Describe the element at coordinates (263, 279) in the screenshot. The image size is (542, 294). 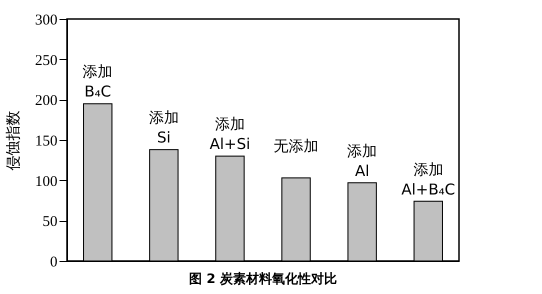
I see `text: 图 2 炭素材料氧化性对比` at that location.